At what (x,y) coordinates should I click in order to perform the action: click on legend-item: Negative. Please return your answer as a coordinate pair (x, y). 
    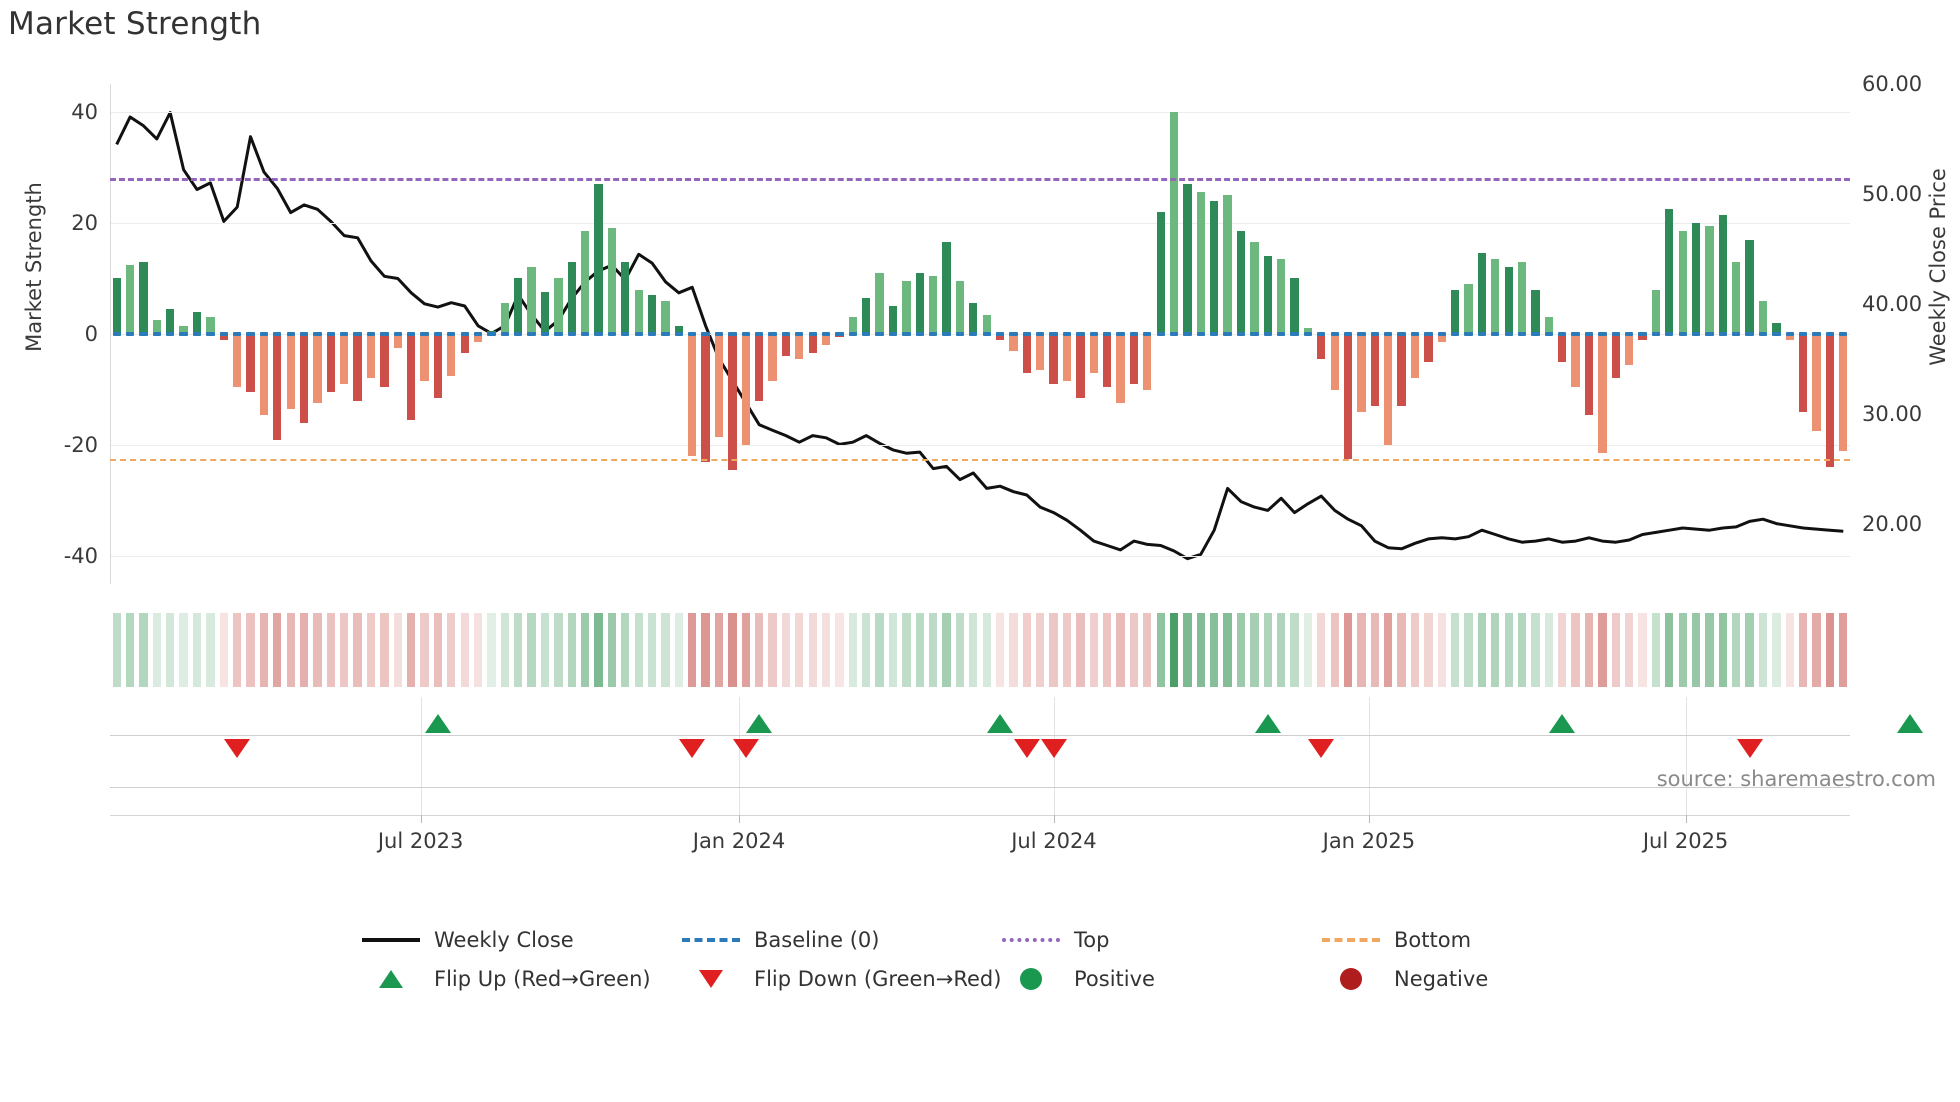
    Looking at the image, I should click on (1470, 979).